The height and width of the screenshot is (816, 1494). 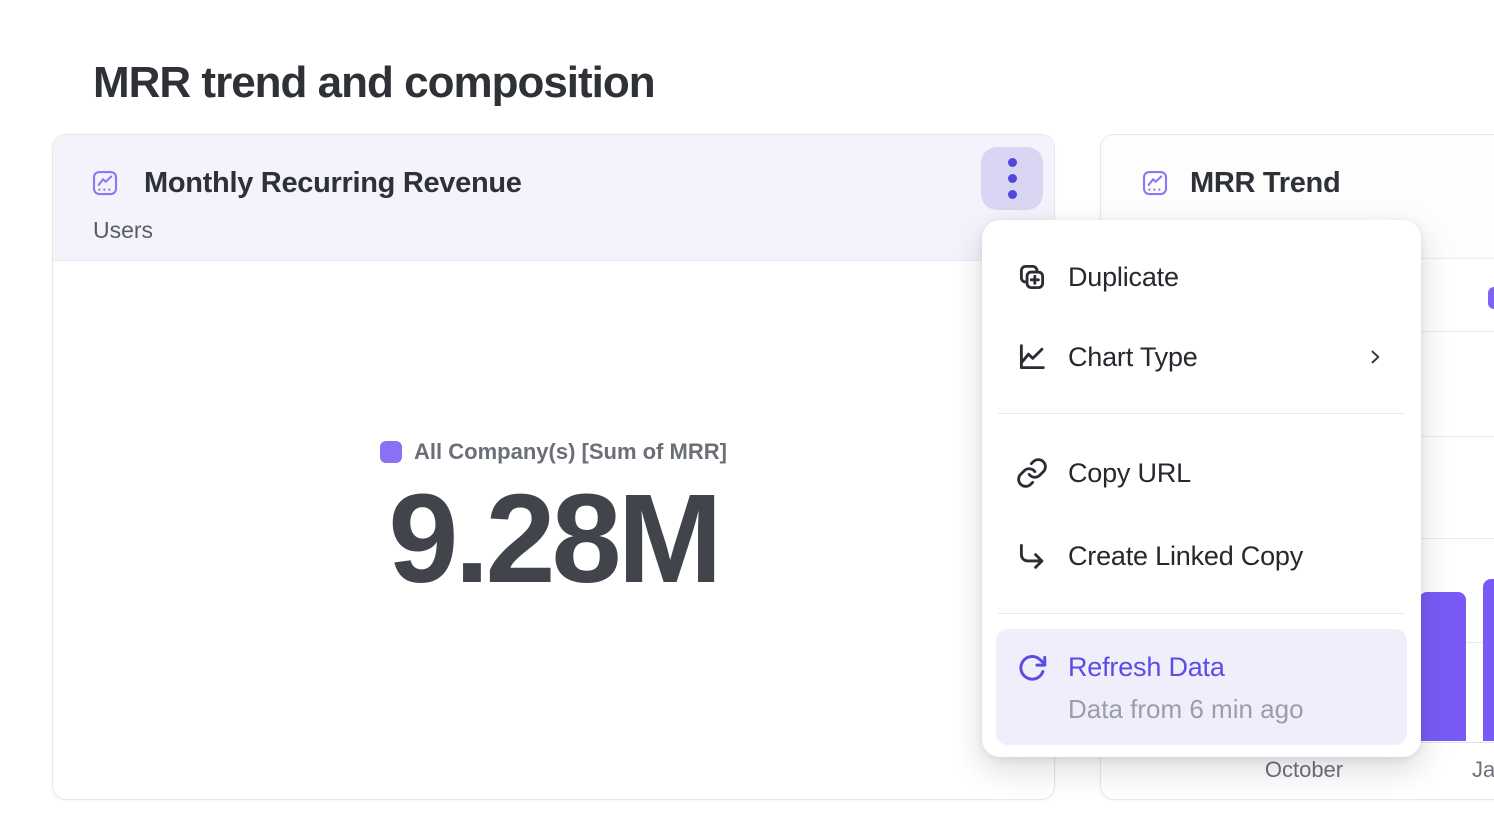 I want to click on menu-item-create-linked-copy: Create Linked Copy, so click(x=1201, y=556).